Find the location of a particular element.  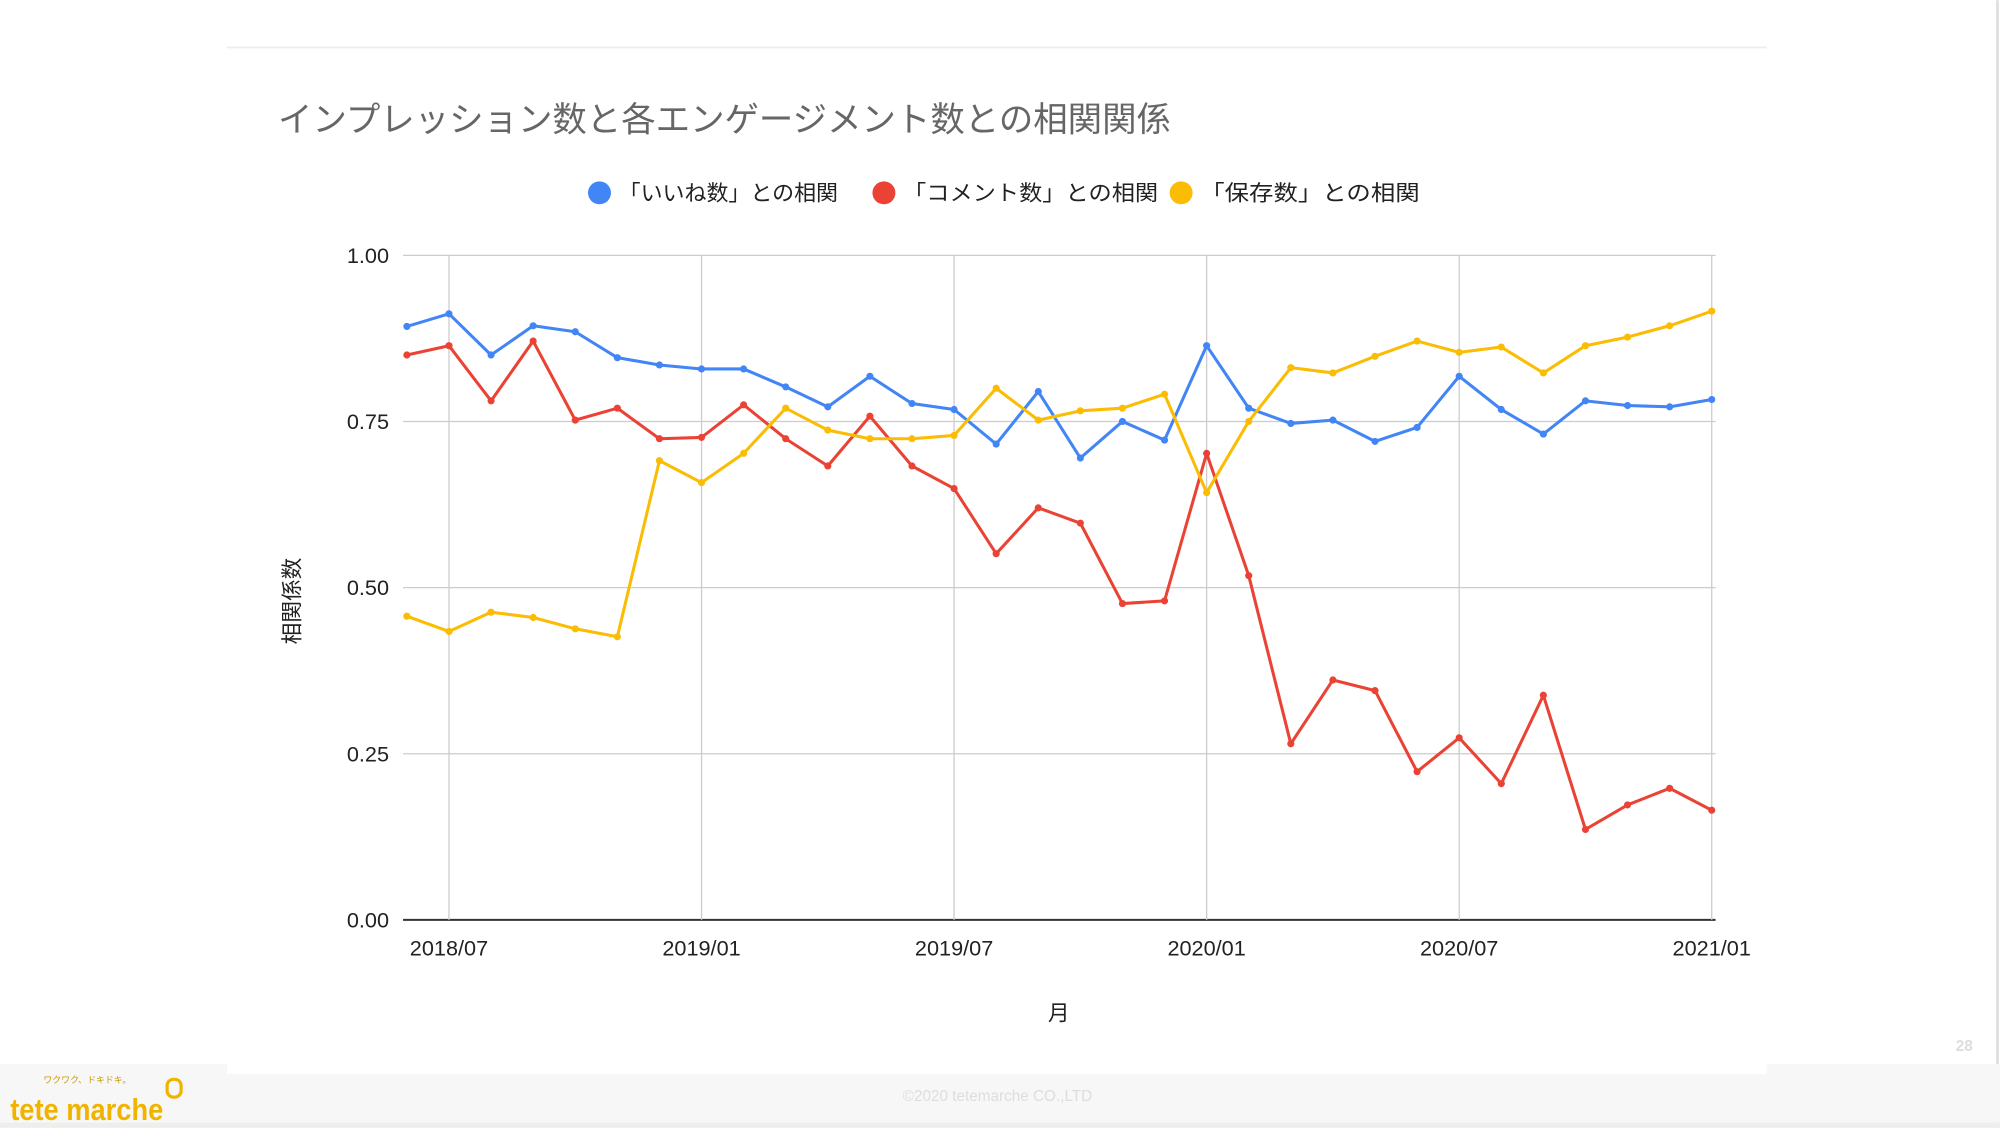

footer-left-tab is located at coordinates (114, 1070).